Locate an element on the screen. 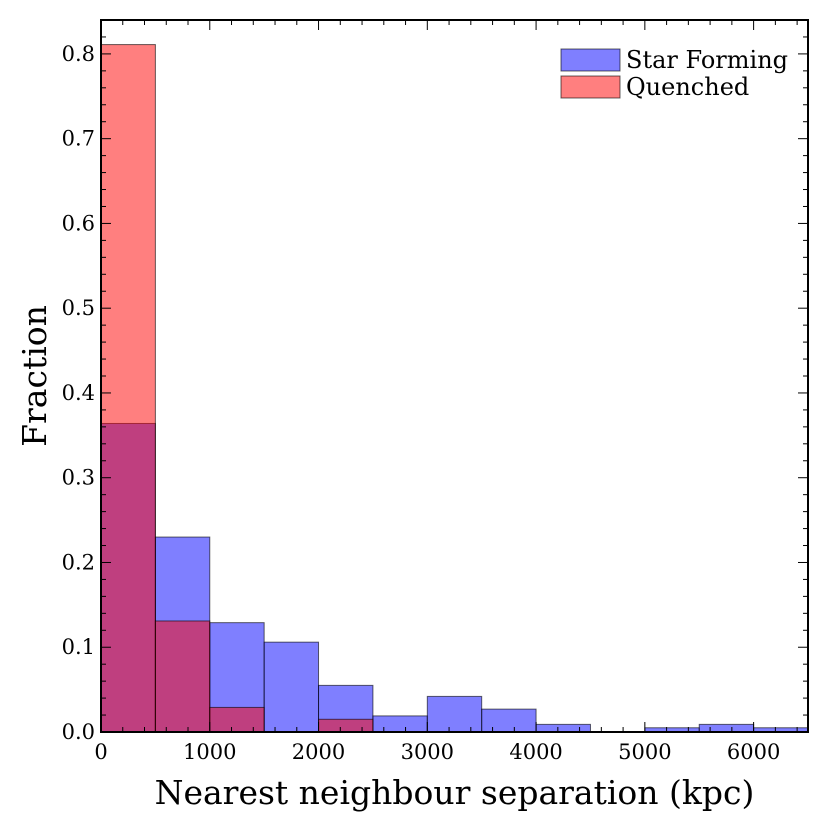  x-tick-label: 4000 is located at coordinates (535, 752).